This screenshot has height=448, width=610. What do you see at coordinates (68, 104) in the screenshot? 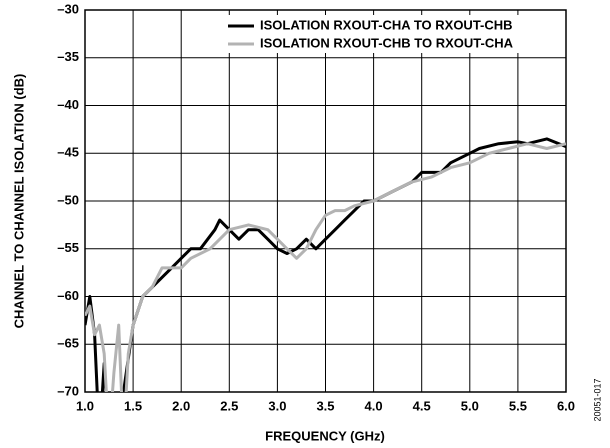
I see `y-tick-label: –40` at bounding box center [68, 104].